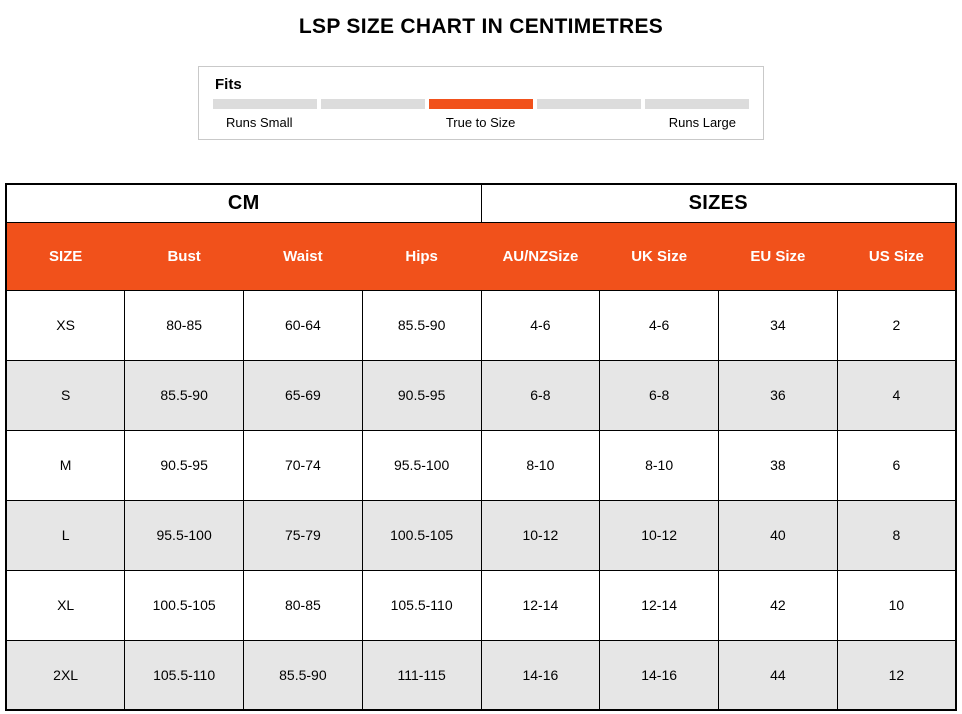  I want to click on fit-scale-runs-small: Runs Small, so click(259, 123).